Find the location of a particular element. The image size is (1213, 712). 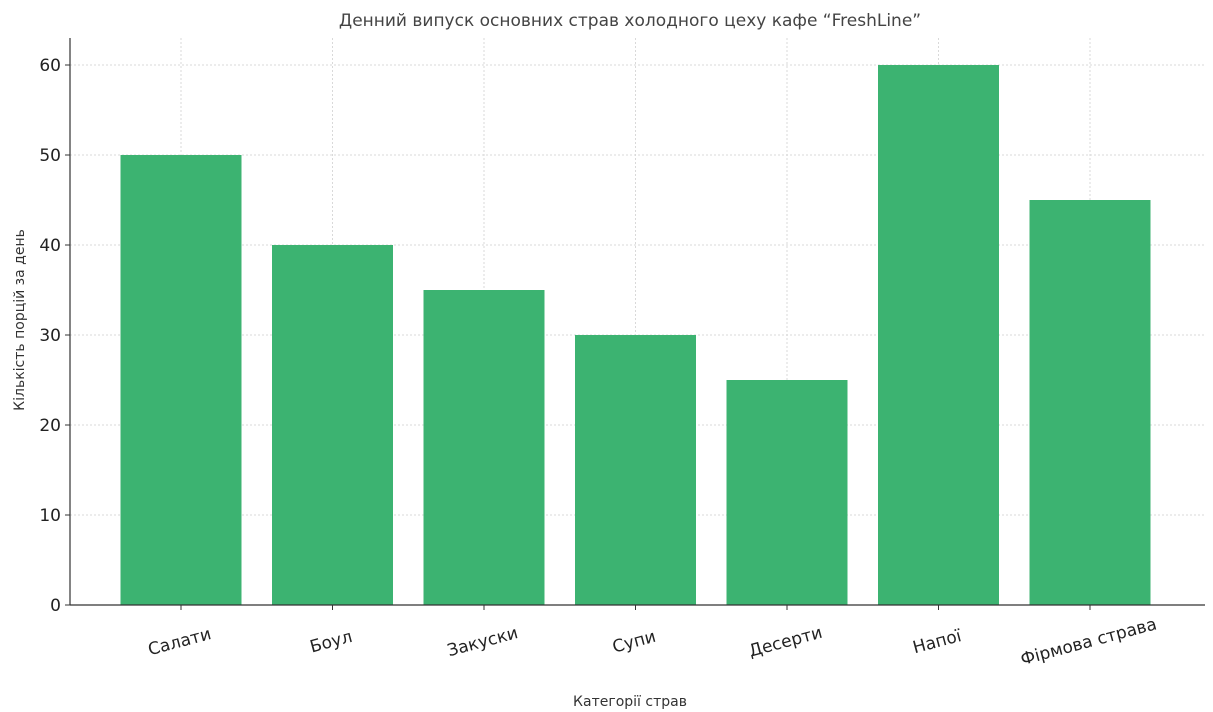

x-category-label: Десерти is located at coordinates (786, 642).